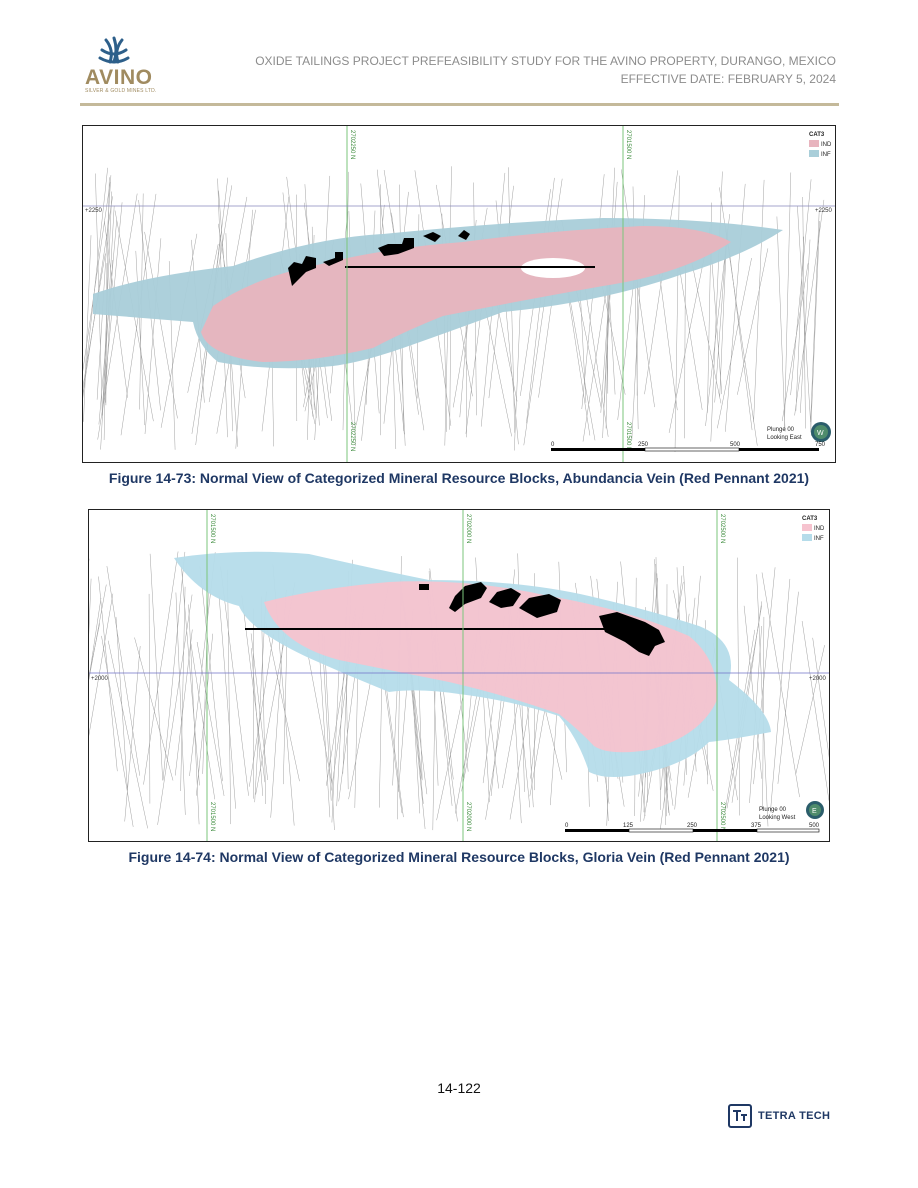 This screenshot has height=1188, width=918. Describe the element at coordinates (100, 679) in the screenshot. I see `elev-label-left: +2000` at that location.